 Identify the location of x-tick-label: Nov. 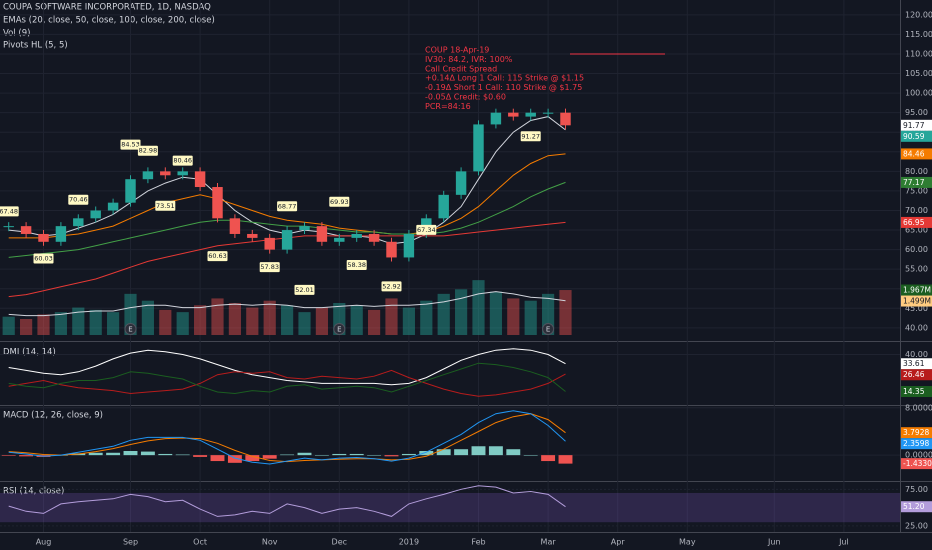
(270, 542).